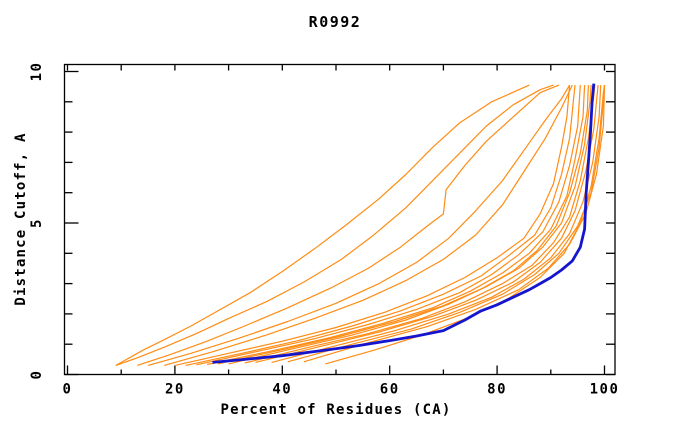 The height and width of the screenshot is (440, 680). Describe the element at coordinates (497, 390) in the screenshot. I see `x-tick-label: 80` at that location.